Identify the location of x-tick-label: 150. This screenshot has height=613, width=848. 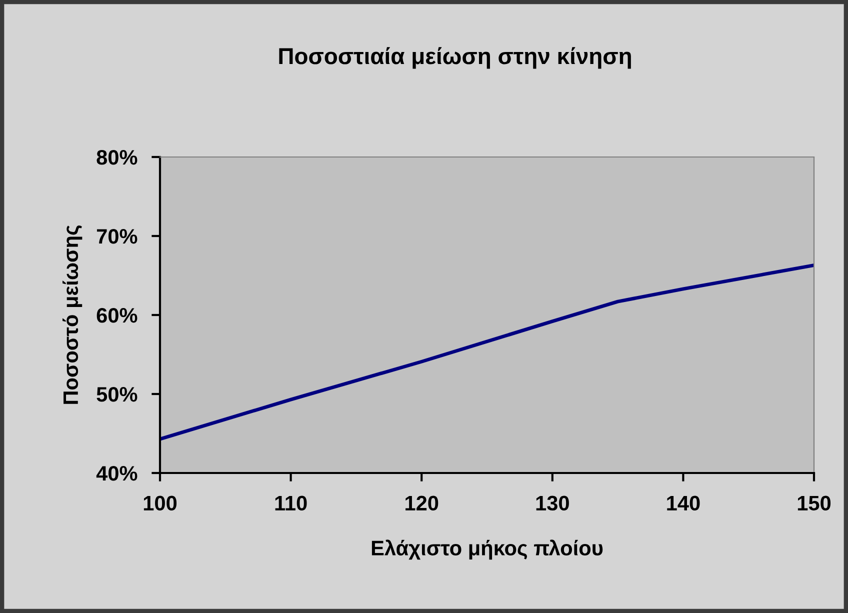
(814, 503).